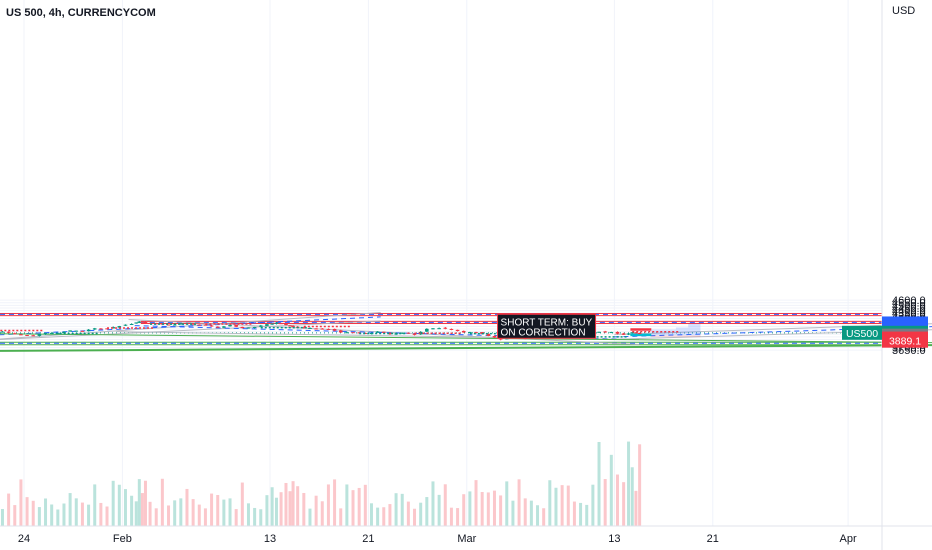 The width and height of the screenshot is (932, 550). What do you see at coordinates (909, 309) in the screenshot?
I see `price-tick-label: 4450.0` at bounding box center [909, 309].